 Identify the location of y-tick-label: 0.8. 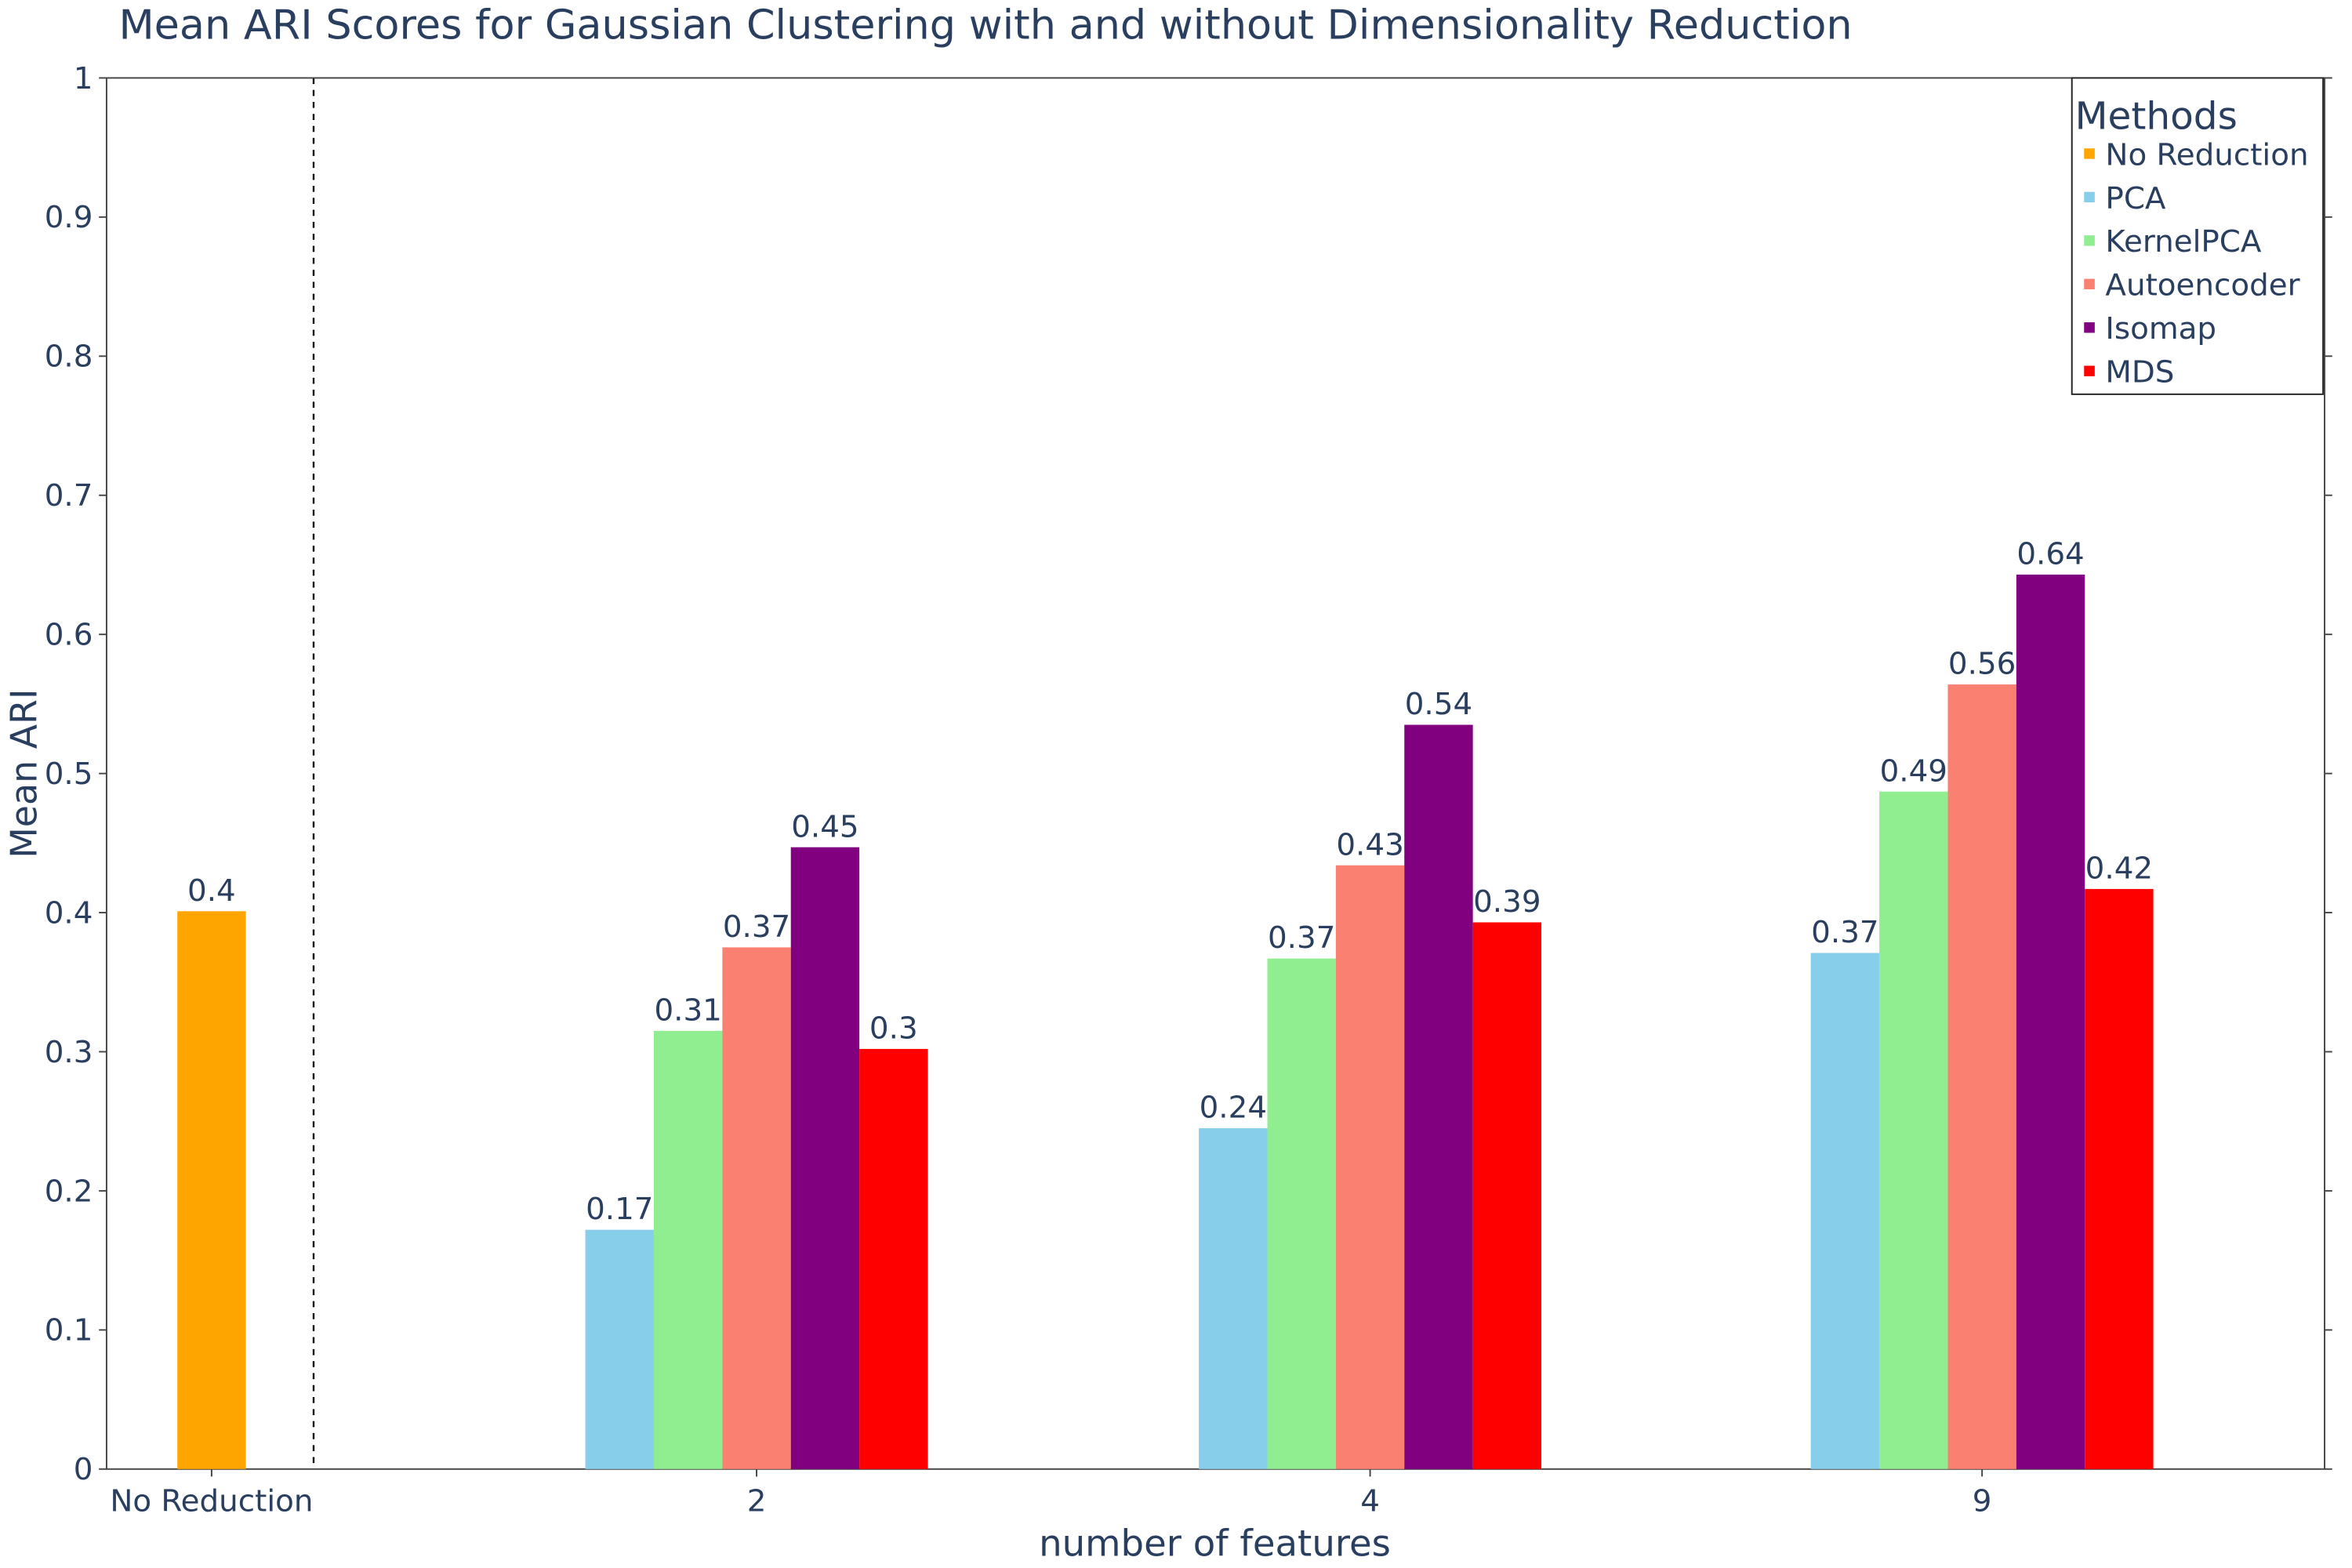
(69, 357).